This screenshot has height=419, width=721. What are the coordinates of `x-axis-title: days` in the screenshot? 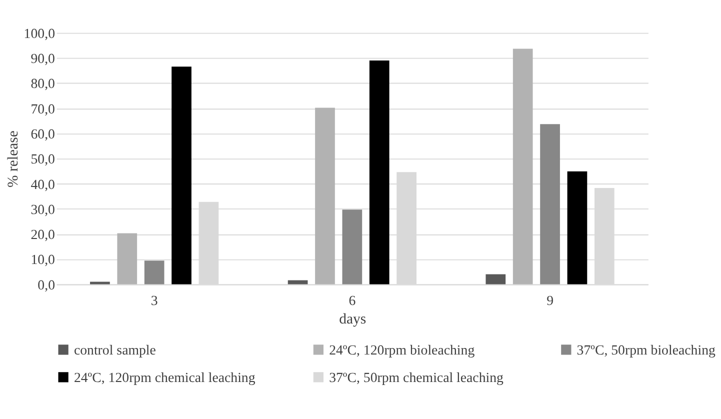 It's located at (352, 320).